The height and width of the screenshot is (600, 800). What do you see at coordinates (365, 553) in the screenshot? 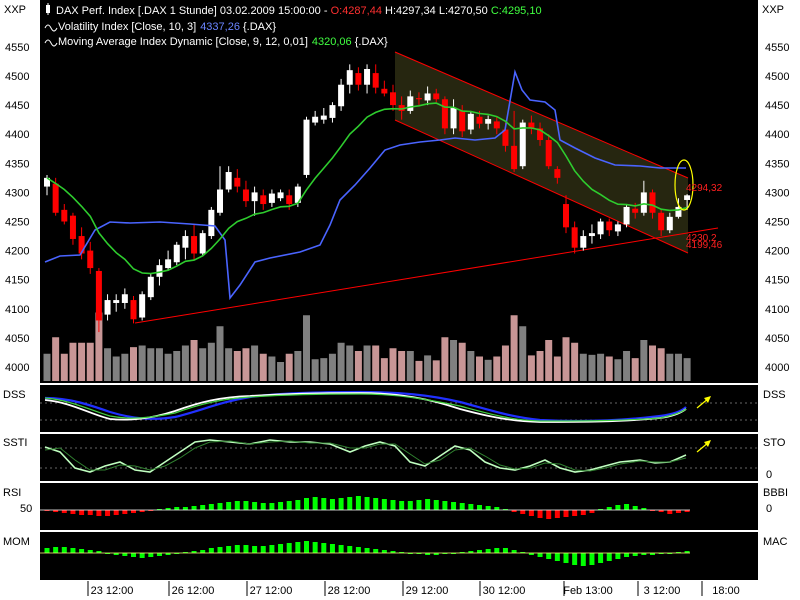
I see `mom-histogram` at bounding box center [365, 553].